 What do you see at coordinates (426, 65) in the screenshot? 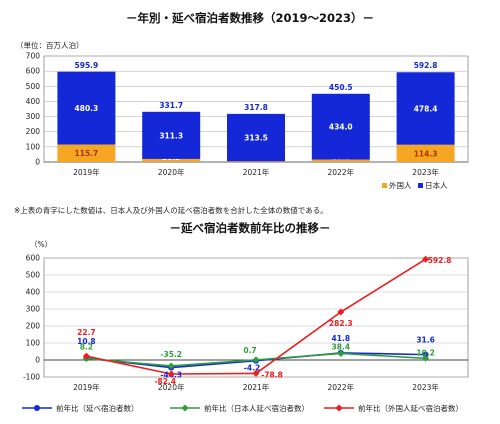
I see `bar-total-label: 592.8` at bounding box center [426, 65].